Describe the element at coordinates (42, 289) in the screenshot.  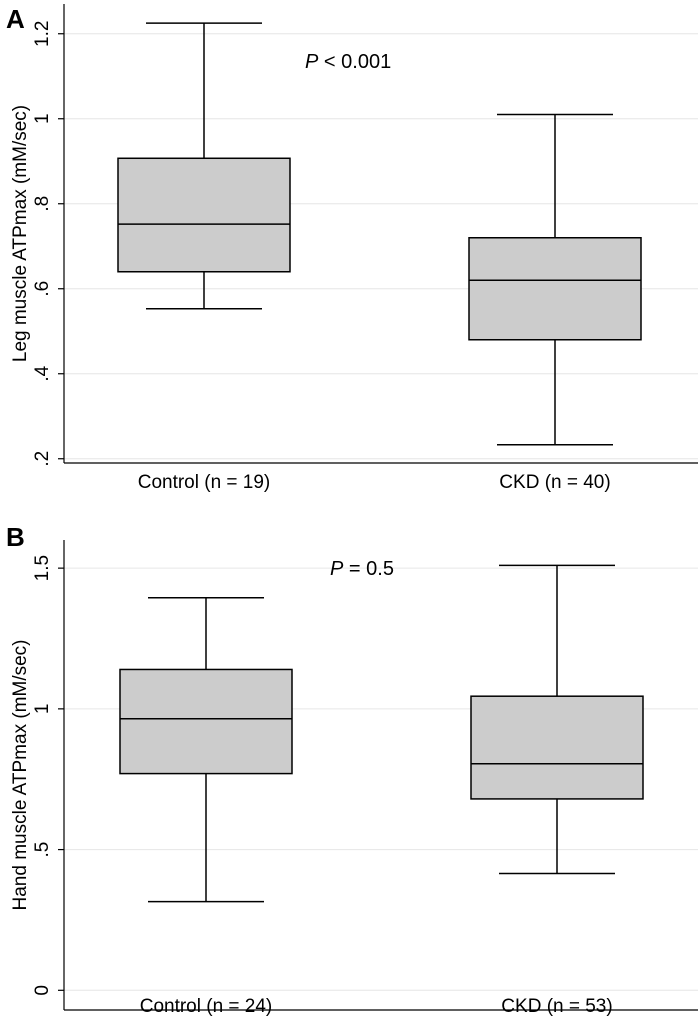
I see `panel-a-y-tick-label-2: .6` at that location.